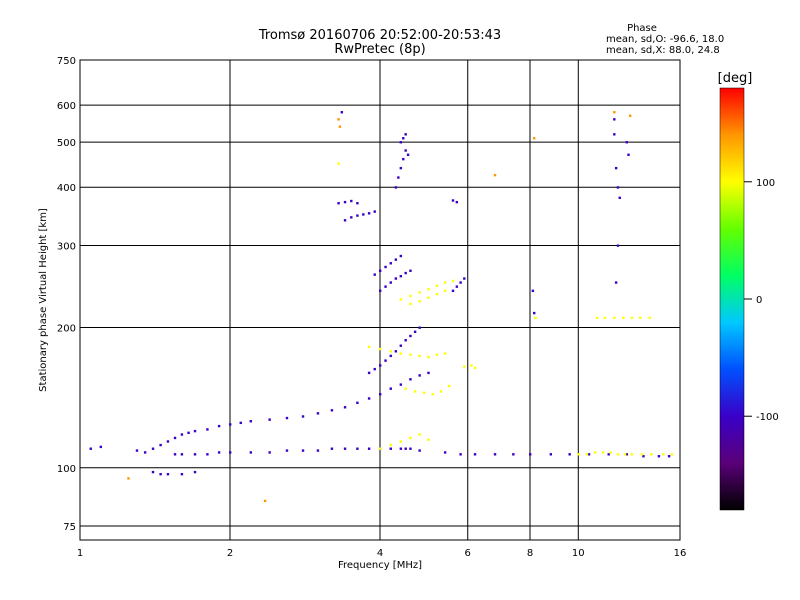 The height and width of the screenshot is (600, 800). I want to click on x-tick-label: 6, so click(468, 553).